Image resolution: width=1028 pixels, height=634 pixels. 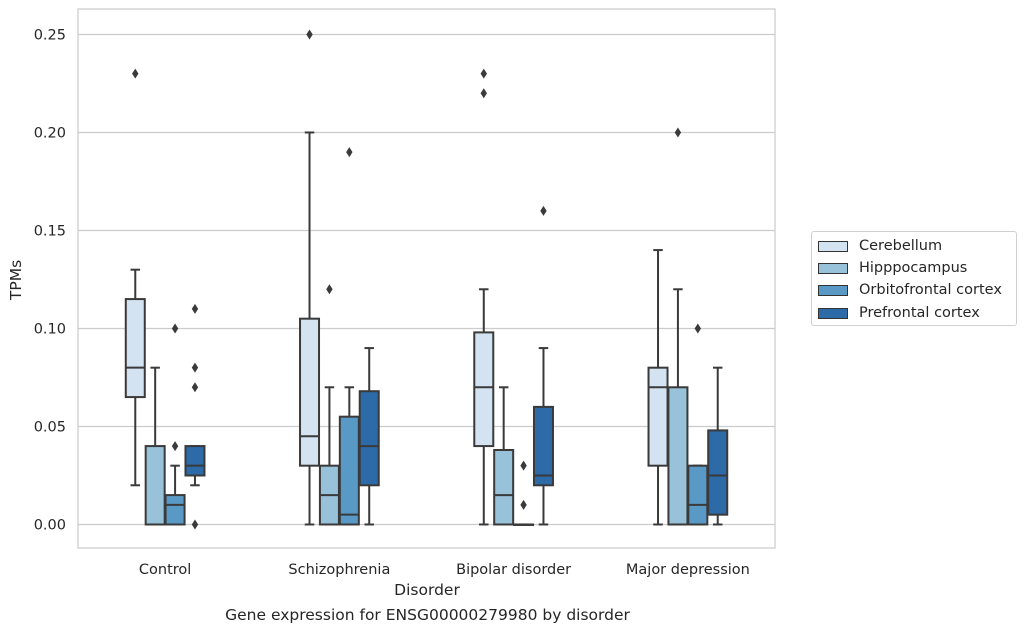 What do you see at coordinates (833, 268) in the screenshot?
I see `legend-swatch-hippocampus` at bounding box center [833, 268].